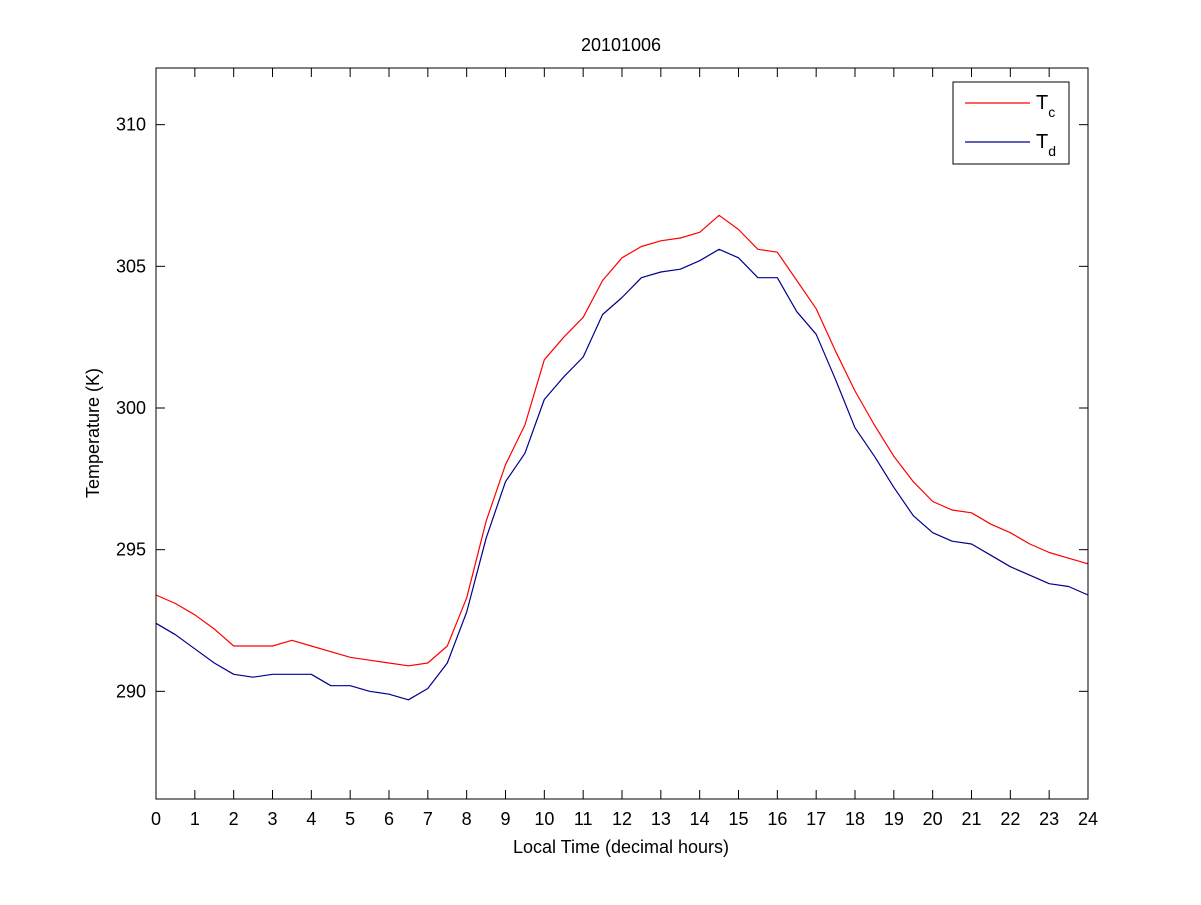 This screenshot has height=905, width=1201. Describe the element at coordinates (661, 819) in the screenshot. I see `x-tick-label: 13` at that location.